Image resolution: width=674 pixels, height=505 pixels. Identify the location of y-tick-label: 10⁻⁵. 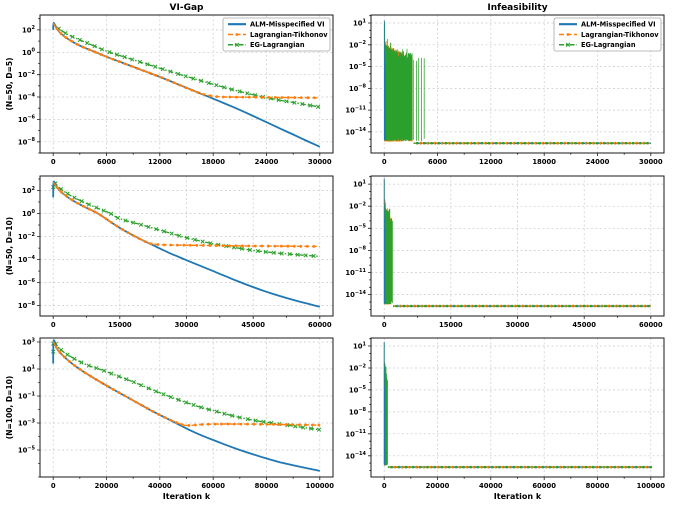
(27, 449).